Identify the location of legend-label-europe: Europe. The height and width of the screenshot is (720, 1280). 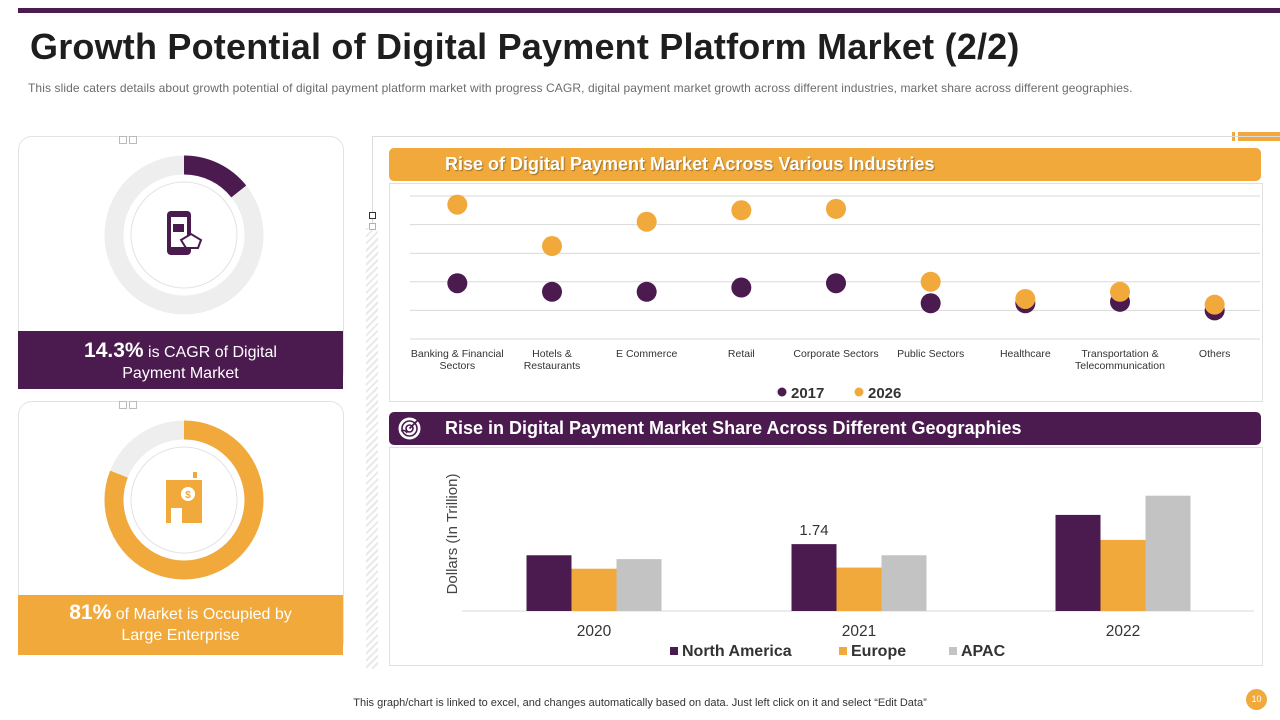
(878, 651).